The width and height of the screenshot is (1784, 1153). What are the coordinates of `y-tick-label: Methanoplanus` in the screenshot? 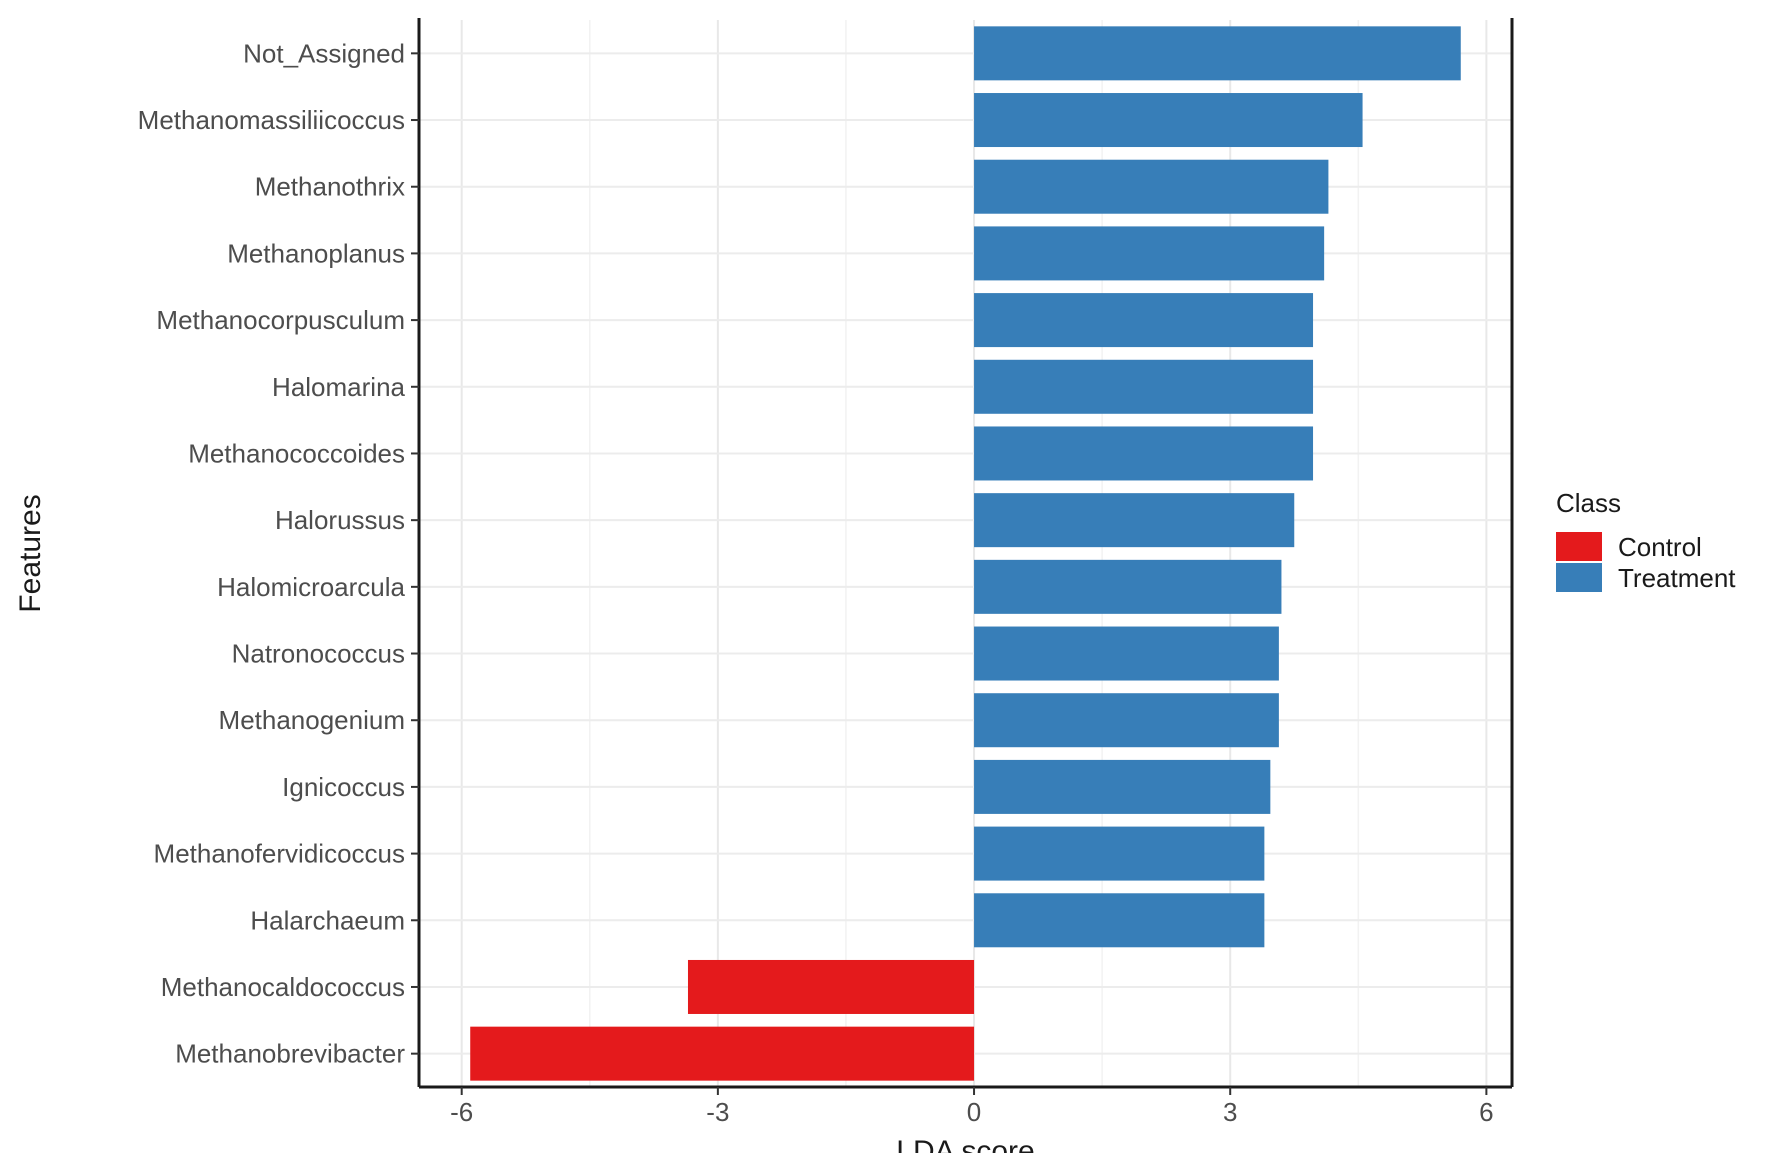 It's located at (316, 253).